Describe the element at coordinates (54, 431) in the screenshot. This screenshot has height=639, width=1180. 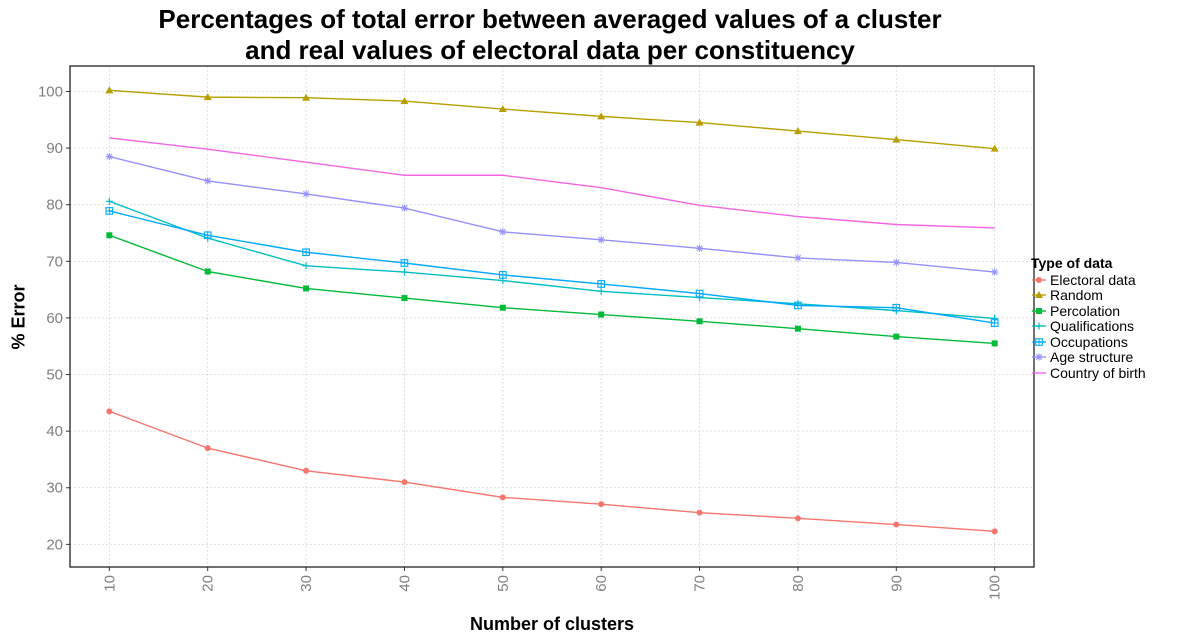
I see `y-tick-label: 40` at that location.